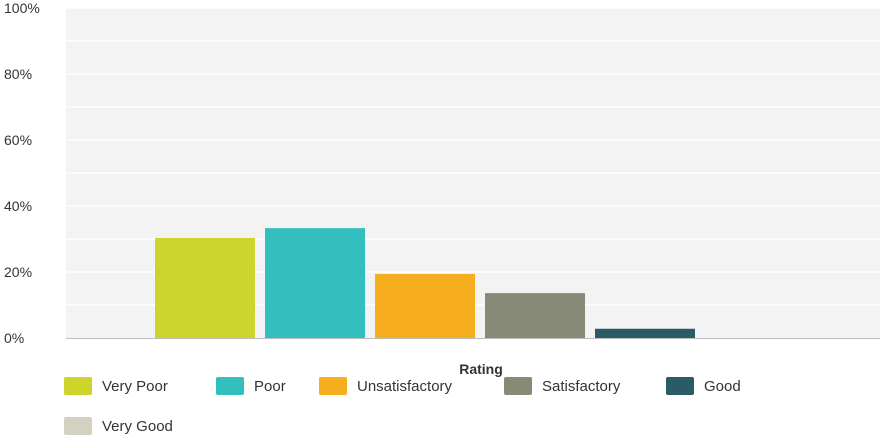 The height and width of the screenshot is (441, 882). What do you see at coordinates (270, 386) in the screenshot?
I see `legend-label: Poor` at bounding box center [270, 386].